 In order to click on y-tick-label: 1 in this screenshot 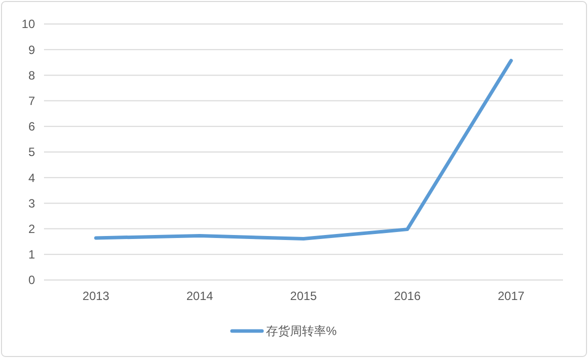, I will do `click(32, 255)`.